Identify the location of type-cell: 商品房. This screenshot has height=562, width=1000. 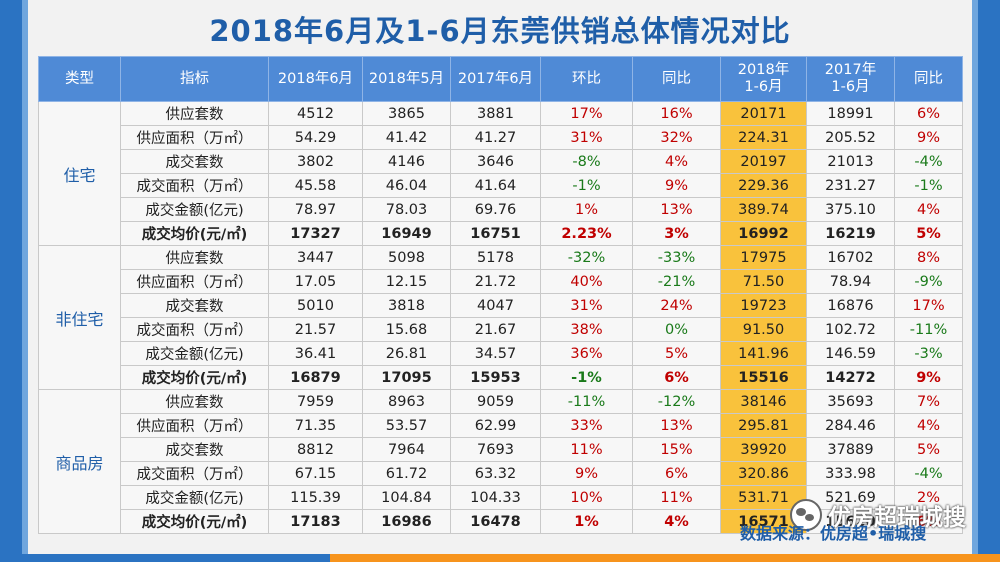
(79, 461).